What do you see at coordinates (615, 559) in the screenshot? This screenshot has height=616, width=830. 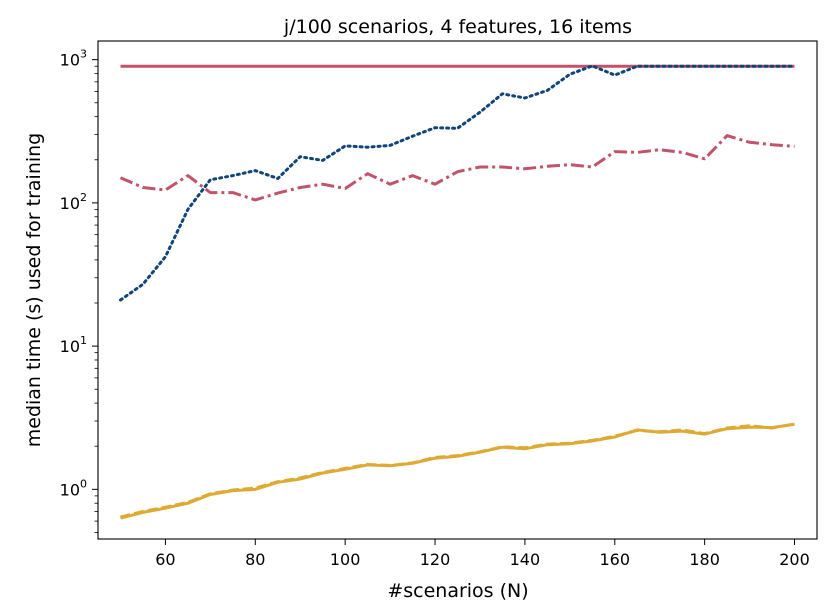 I see `x-tick-label: 160` at bounding box center [615, 559].